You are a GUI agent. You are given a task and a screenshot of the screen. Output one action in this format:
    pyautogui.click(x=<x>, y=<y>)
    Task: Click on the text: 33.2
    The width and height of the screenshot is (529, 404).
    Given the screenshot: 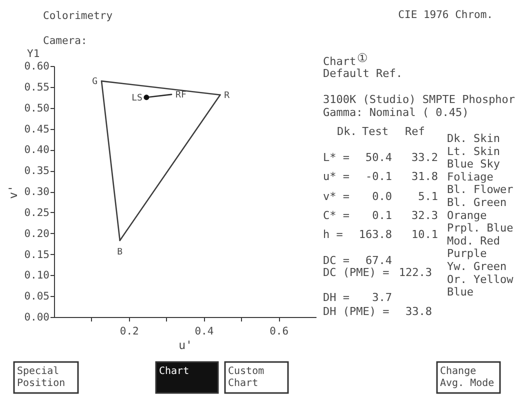 What is the action you would take?
    pyautogui.click(x=425, y=157)
    